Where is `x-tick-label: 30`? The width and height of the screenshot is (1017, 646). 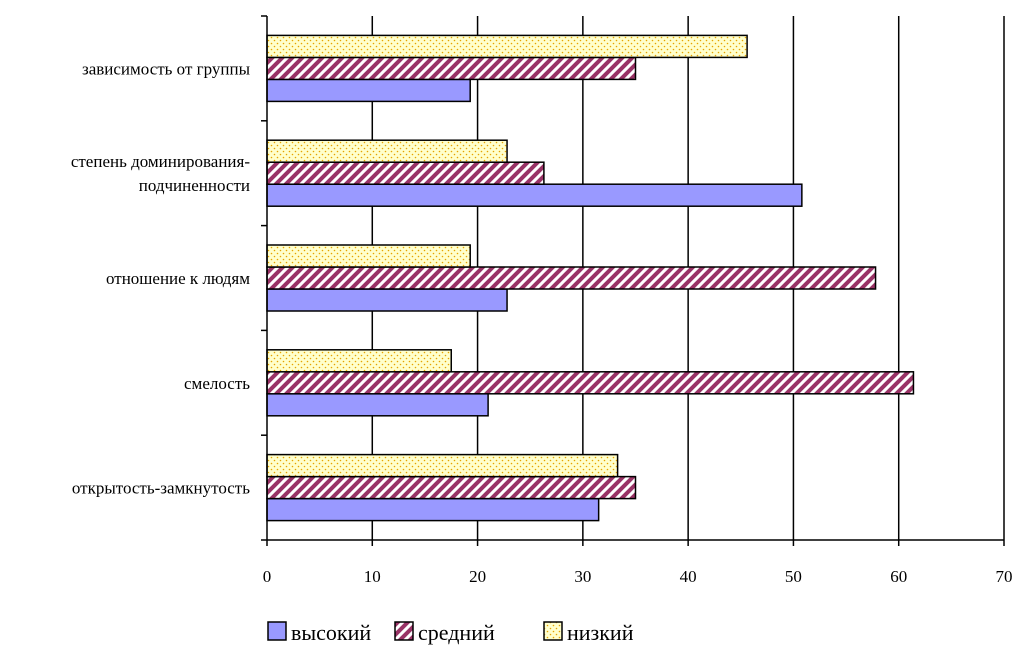 x-tick-label: 30 is located at coordinates (582, 576).